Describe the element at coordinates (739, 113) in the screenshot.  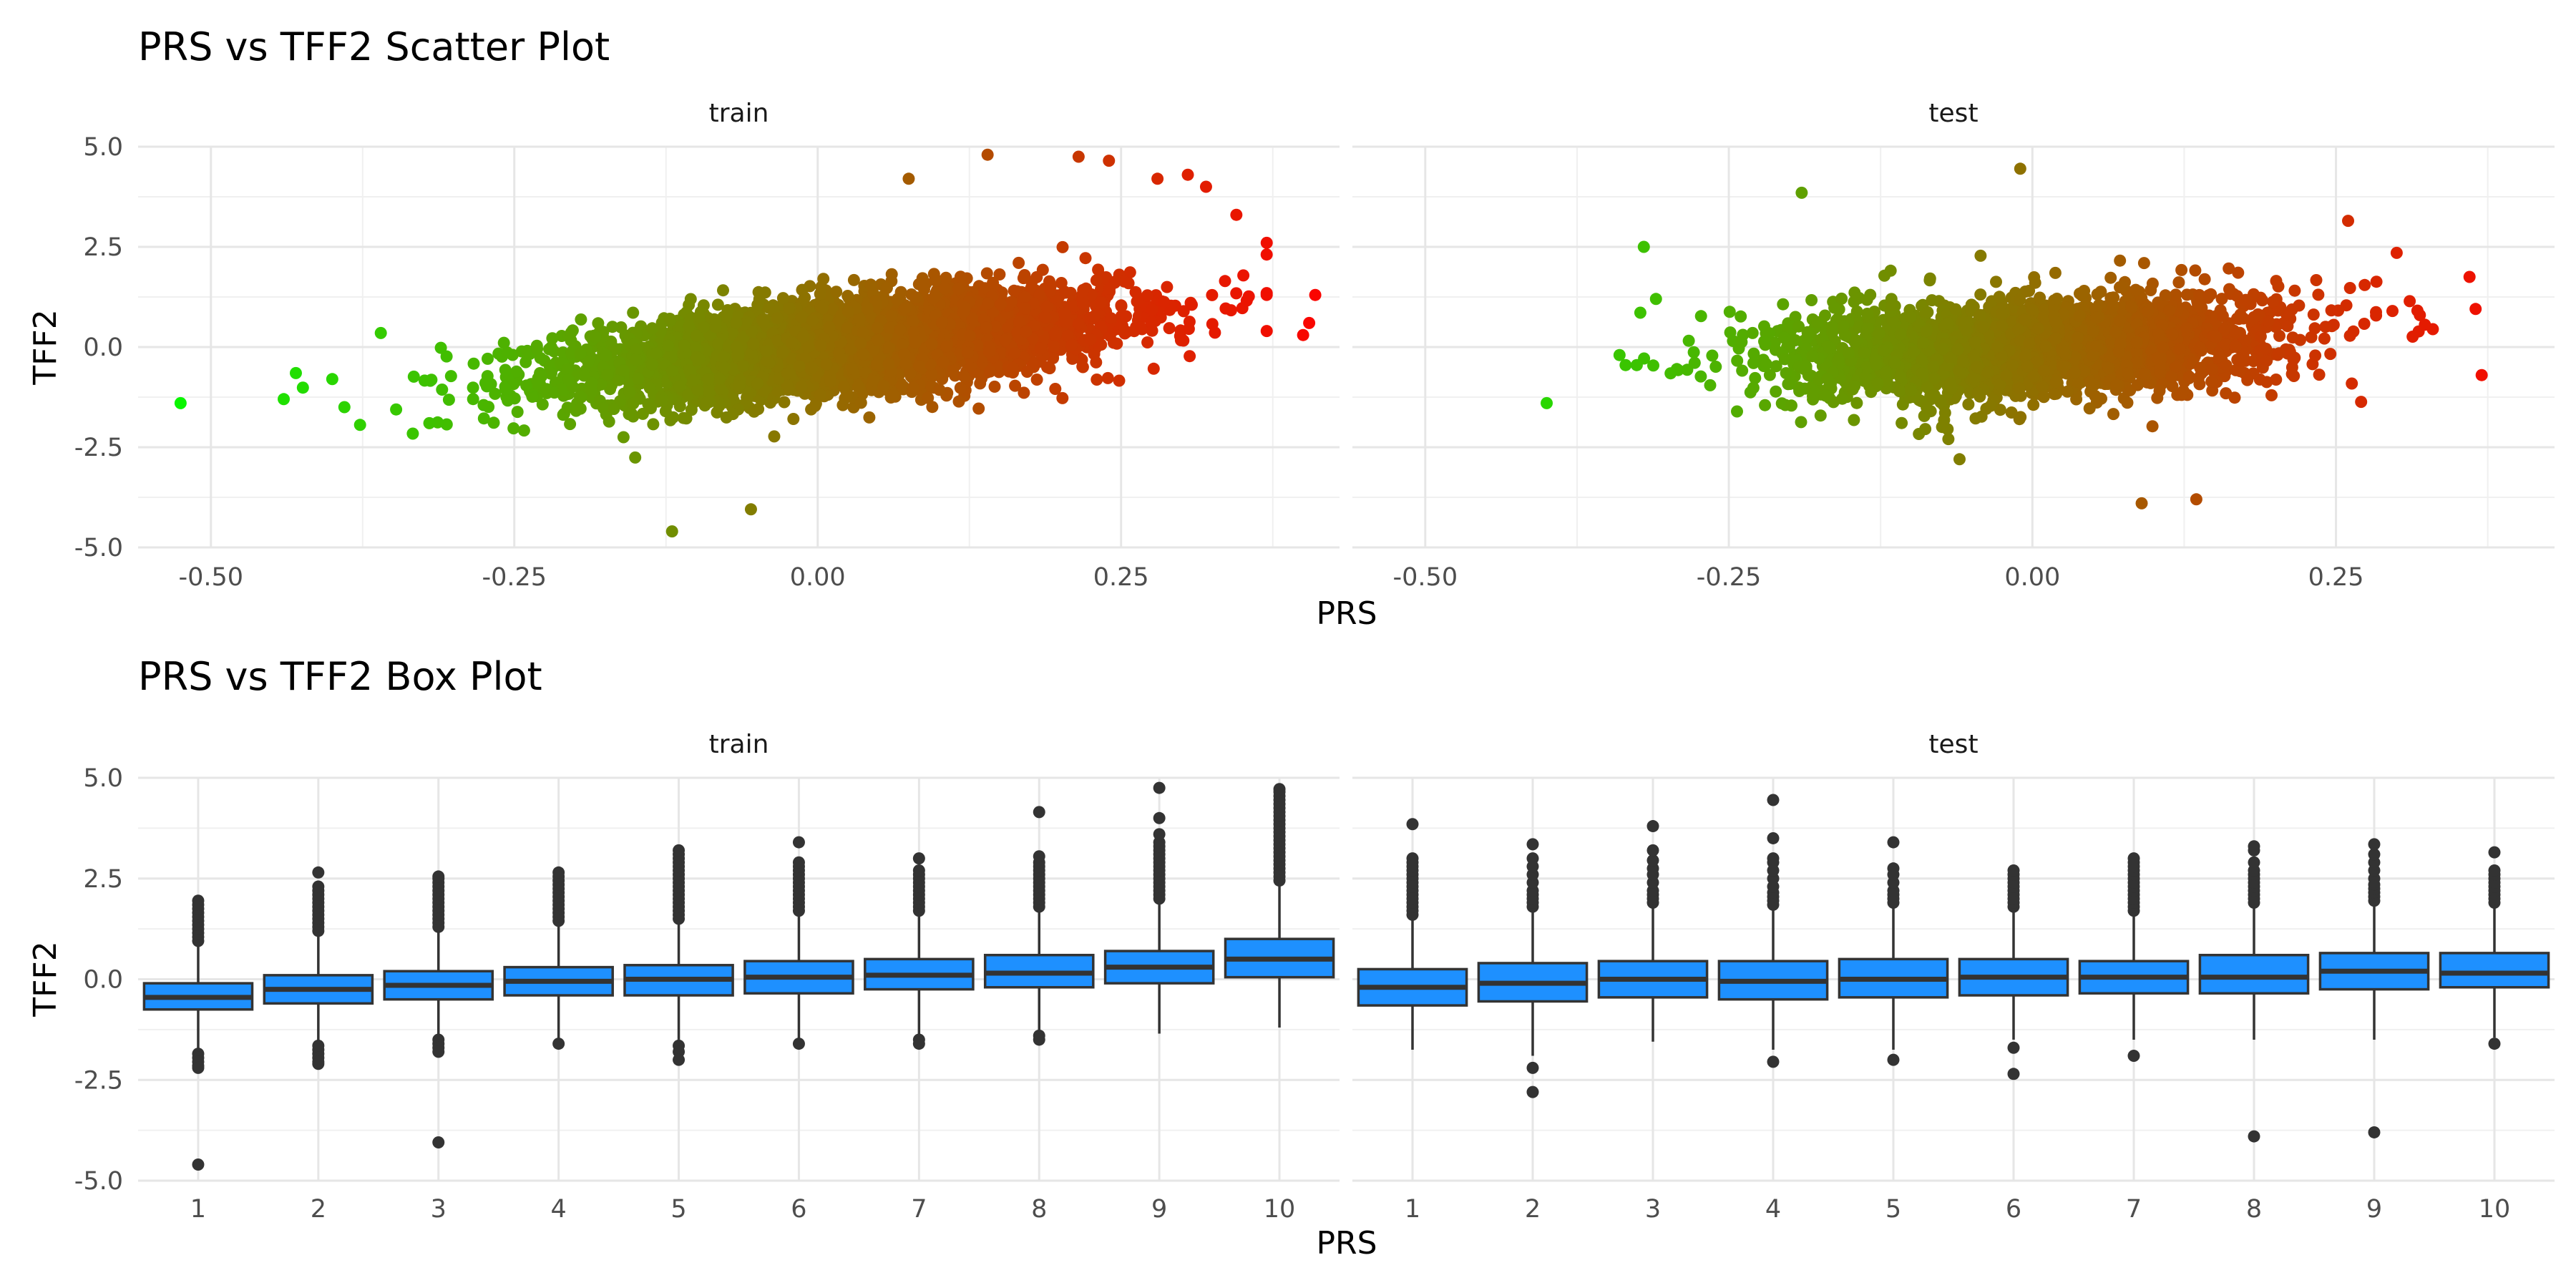
I see `panel-strip-label: train` at that location.